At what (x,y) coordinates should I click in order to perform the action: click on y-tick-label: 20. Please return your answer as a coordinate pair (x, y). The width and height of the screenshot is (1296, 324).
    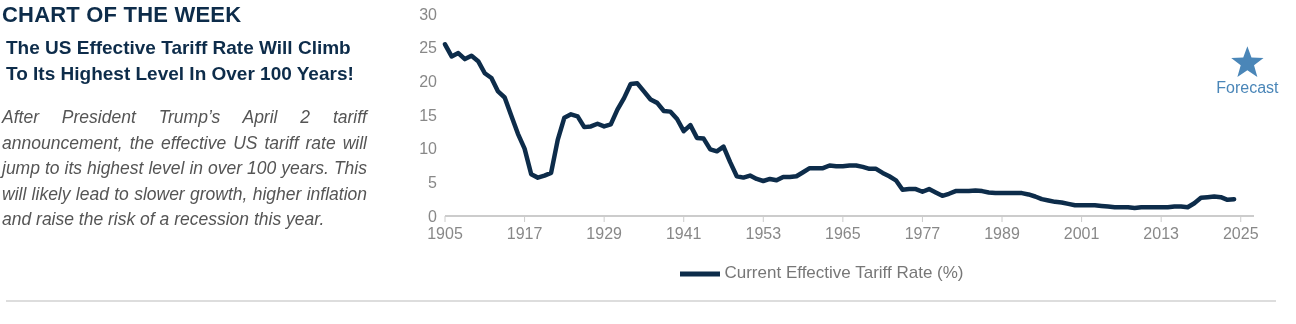
    Looking at the image, I should click on (428, 82).